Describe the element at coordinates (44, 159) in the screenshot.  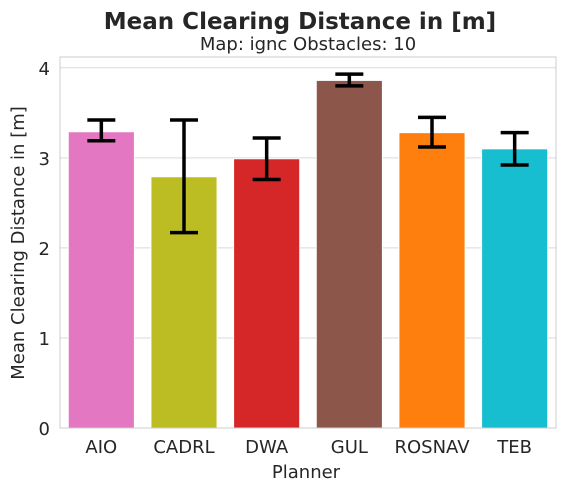
I see `y-tick-label: 3` at that location.